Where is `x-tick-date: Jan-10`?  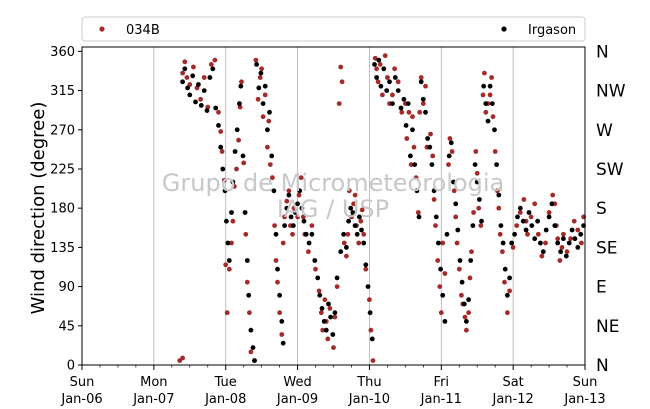 x-tick-date: Jan-10 is located at coordinates (369, 399).